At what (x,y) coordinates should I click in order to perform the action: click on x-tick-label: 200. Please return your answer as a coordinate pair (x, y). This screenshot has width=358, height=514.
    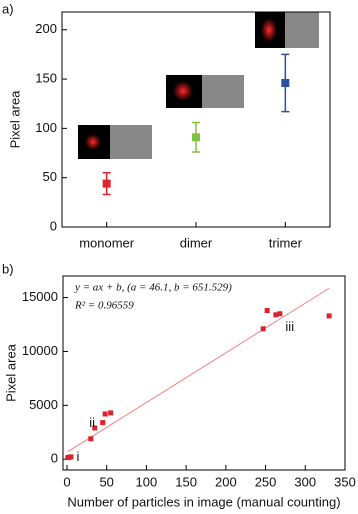
    Looking at the image, I should click on (226, 481).